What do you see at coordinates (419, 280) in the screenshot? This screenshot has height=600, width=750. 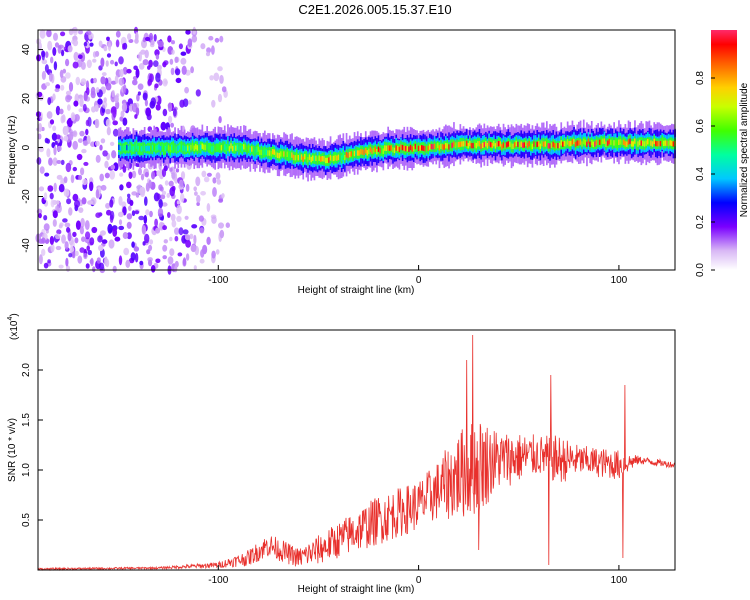 I see `x-tick-label: 0` at bounding box center [419, 280].